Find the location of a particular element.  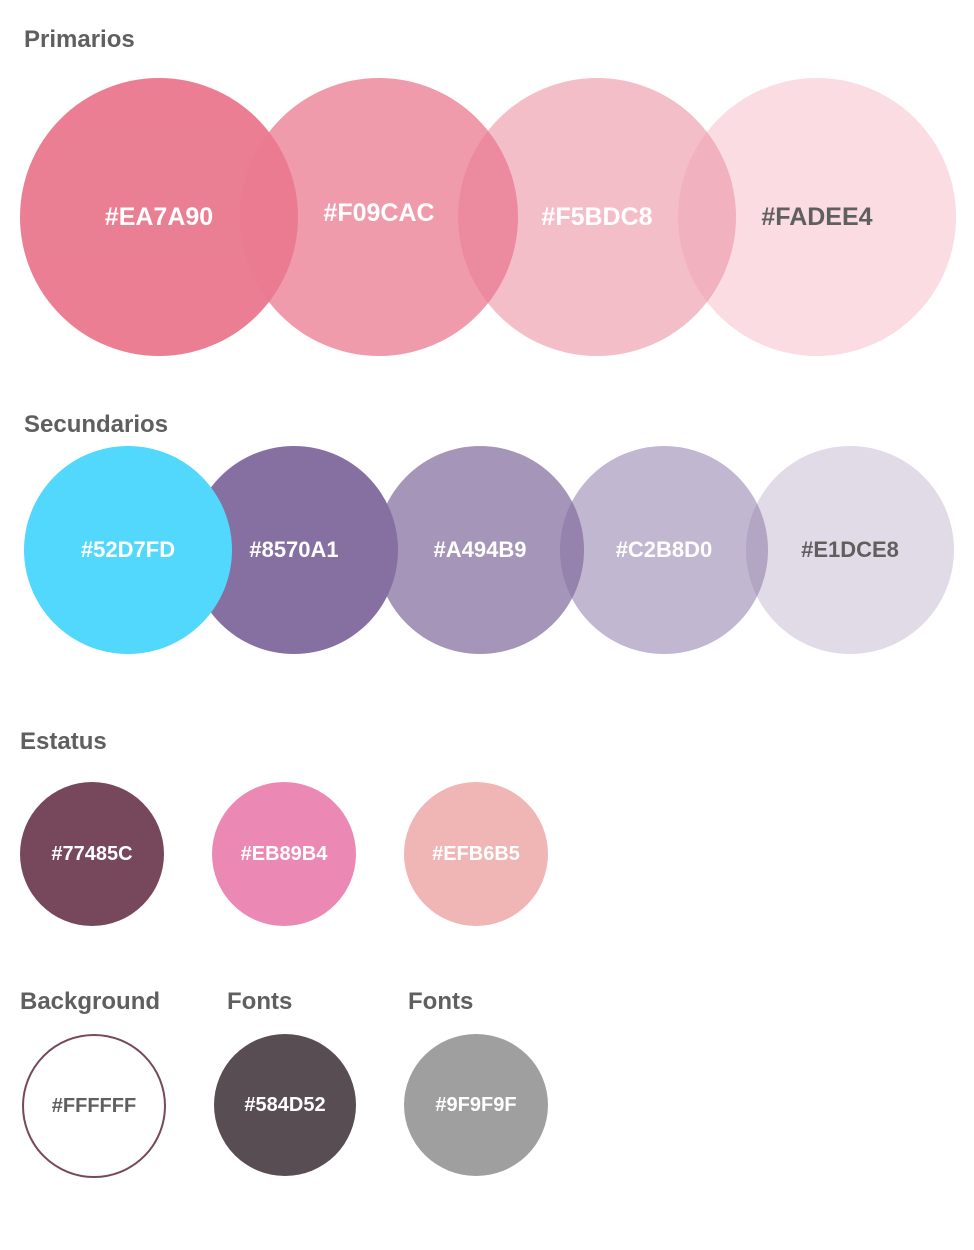

swatch-label: #EB89B4 is located at coordinates (284, 854).